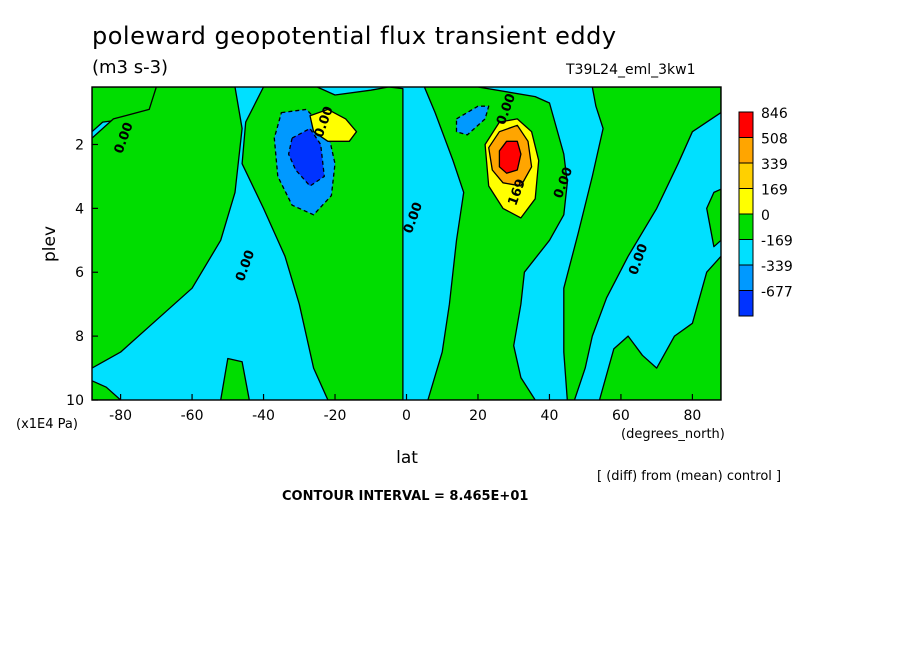 The width and height of the screenshot is (904, 654). I want to click on y-tick-label: 6, so click(79, 273).